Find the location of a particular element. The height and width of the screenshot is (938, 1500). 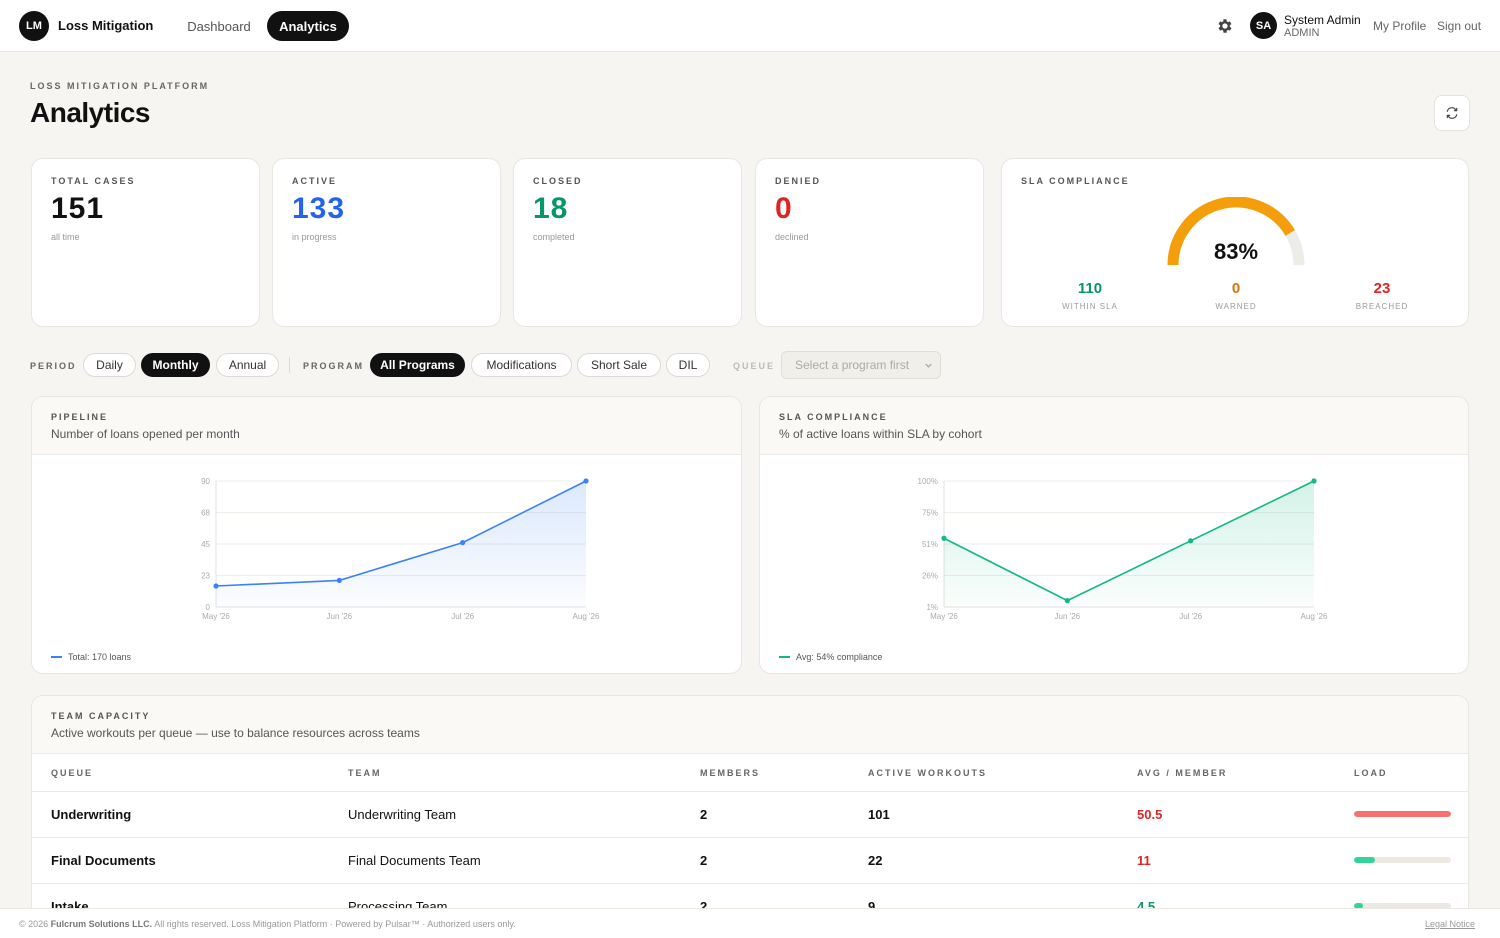

user-name: System Admin is located at coordinates (1322, 20).